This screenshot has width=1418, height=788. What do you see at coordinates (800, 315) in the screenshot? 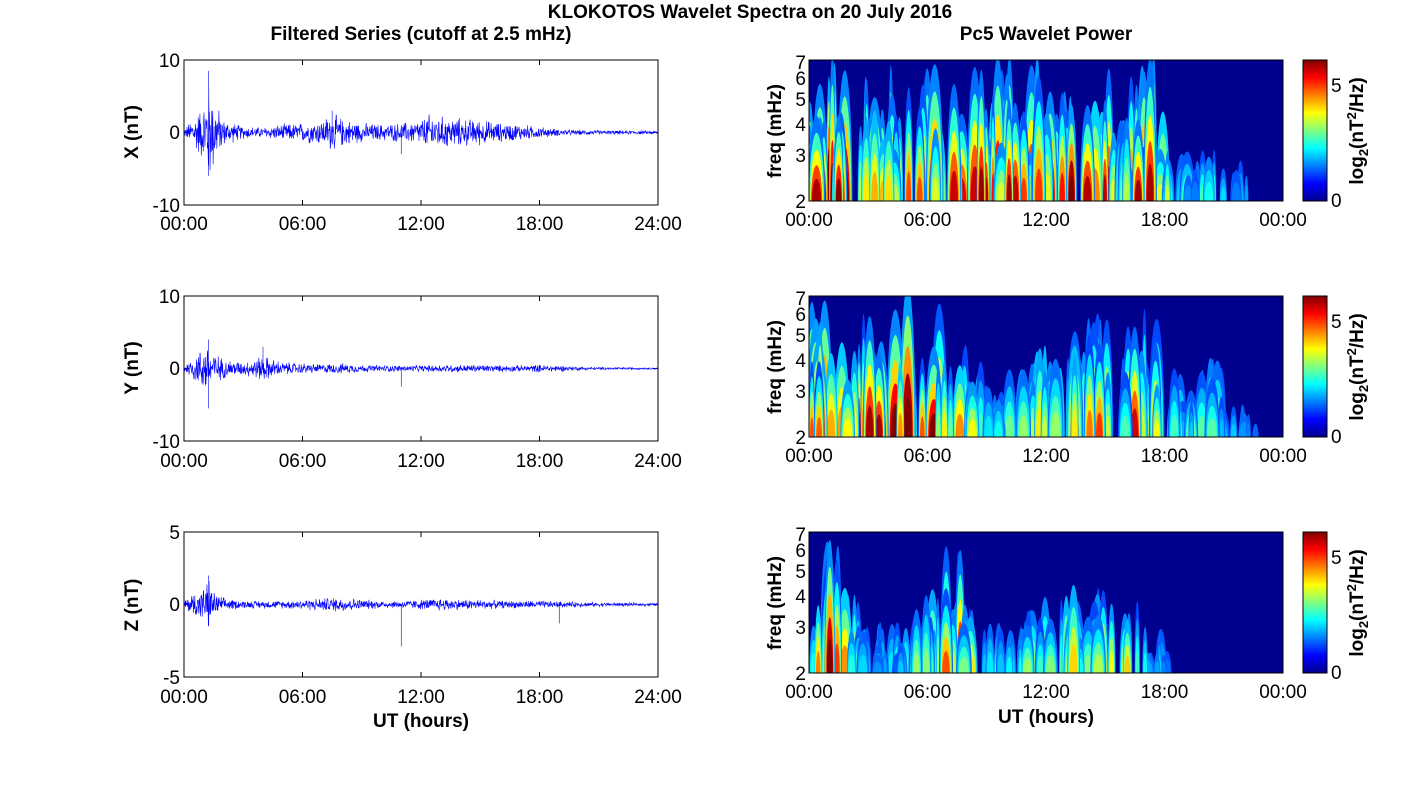
I see `y-wavelet-ytick-6: 6` at bounding box center [800, 315].